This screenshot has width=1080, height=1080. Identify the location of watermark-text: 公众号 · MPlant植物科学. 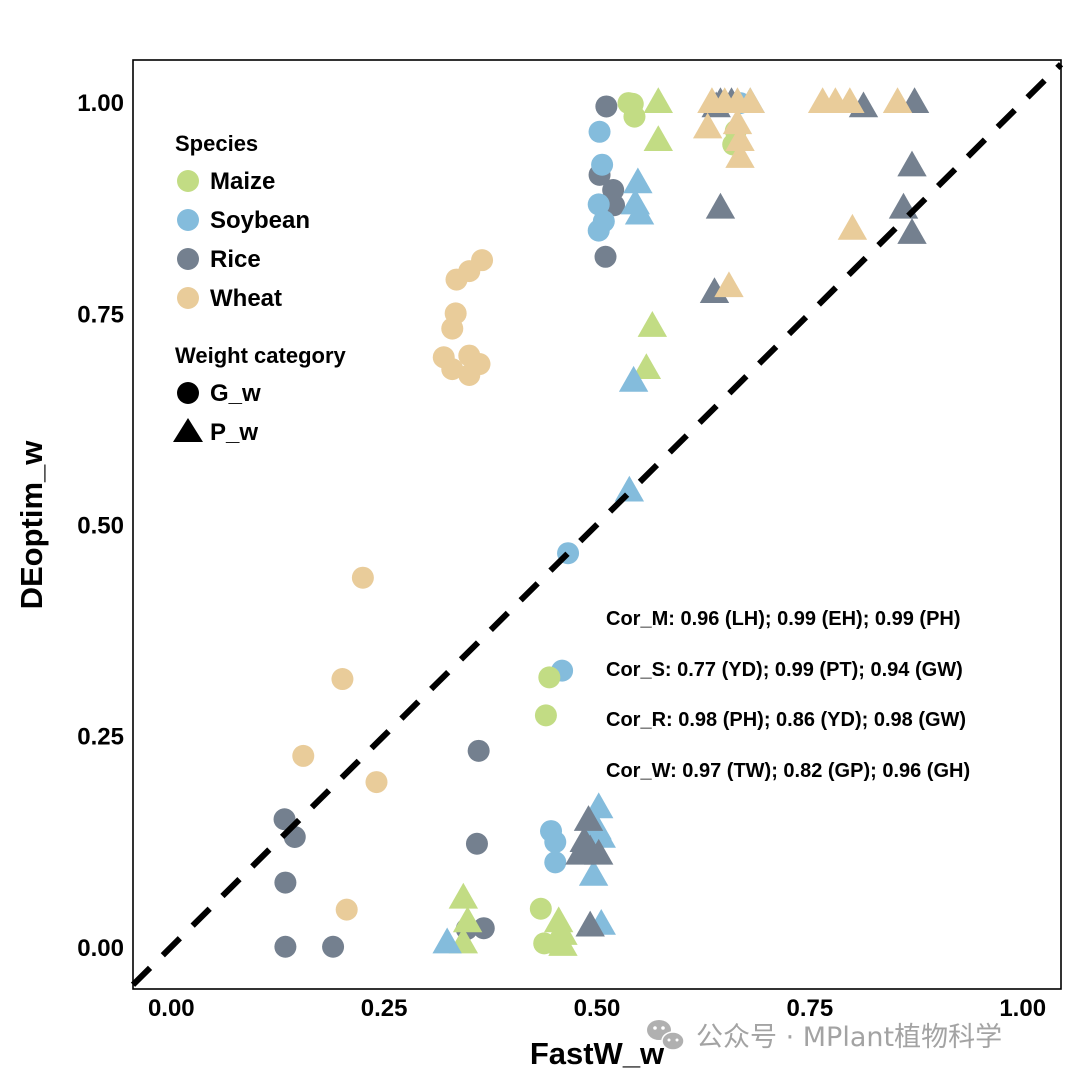
(849, 1037).